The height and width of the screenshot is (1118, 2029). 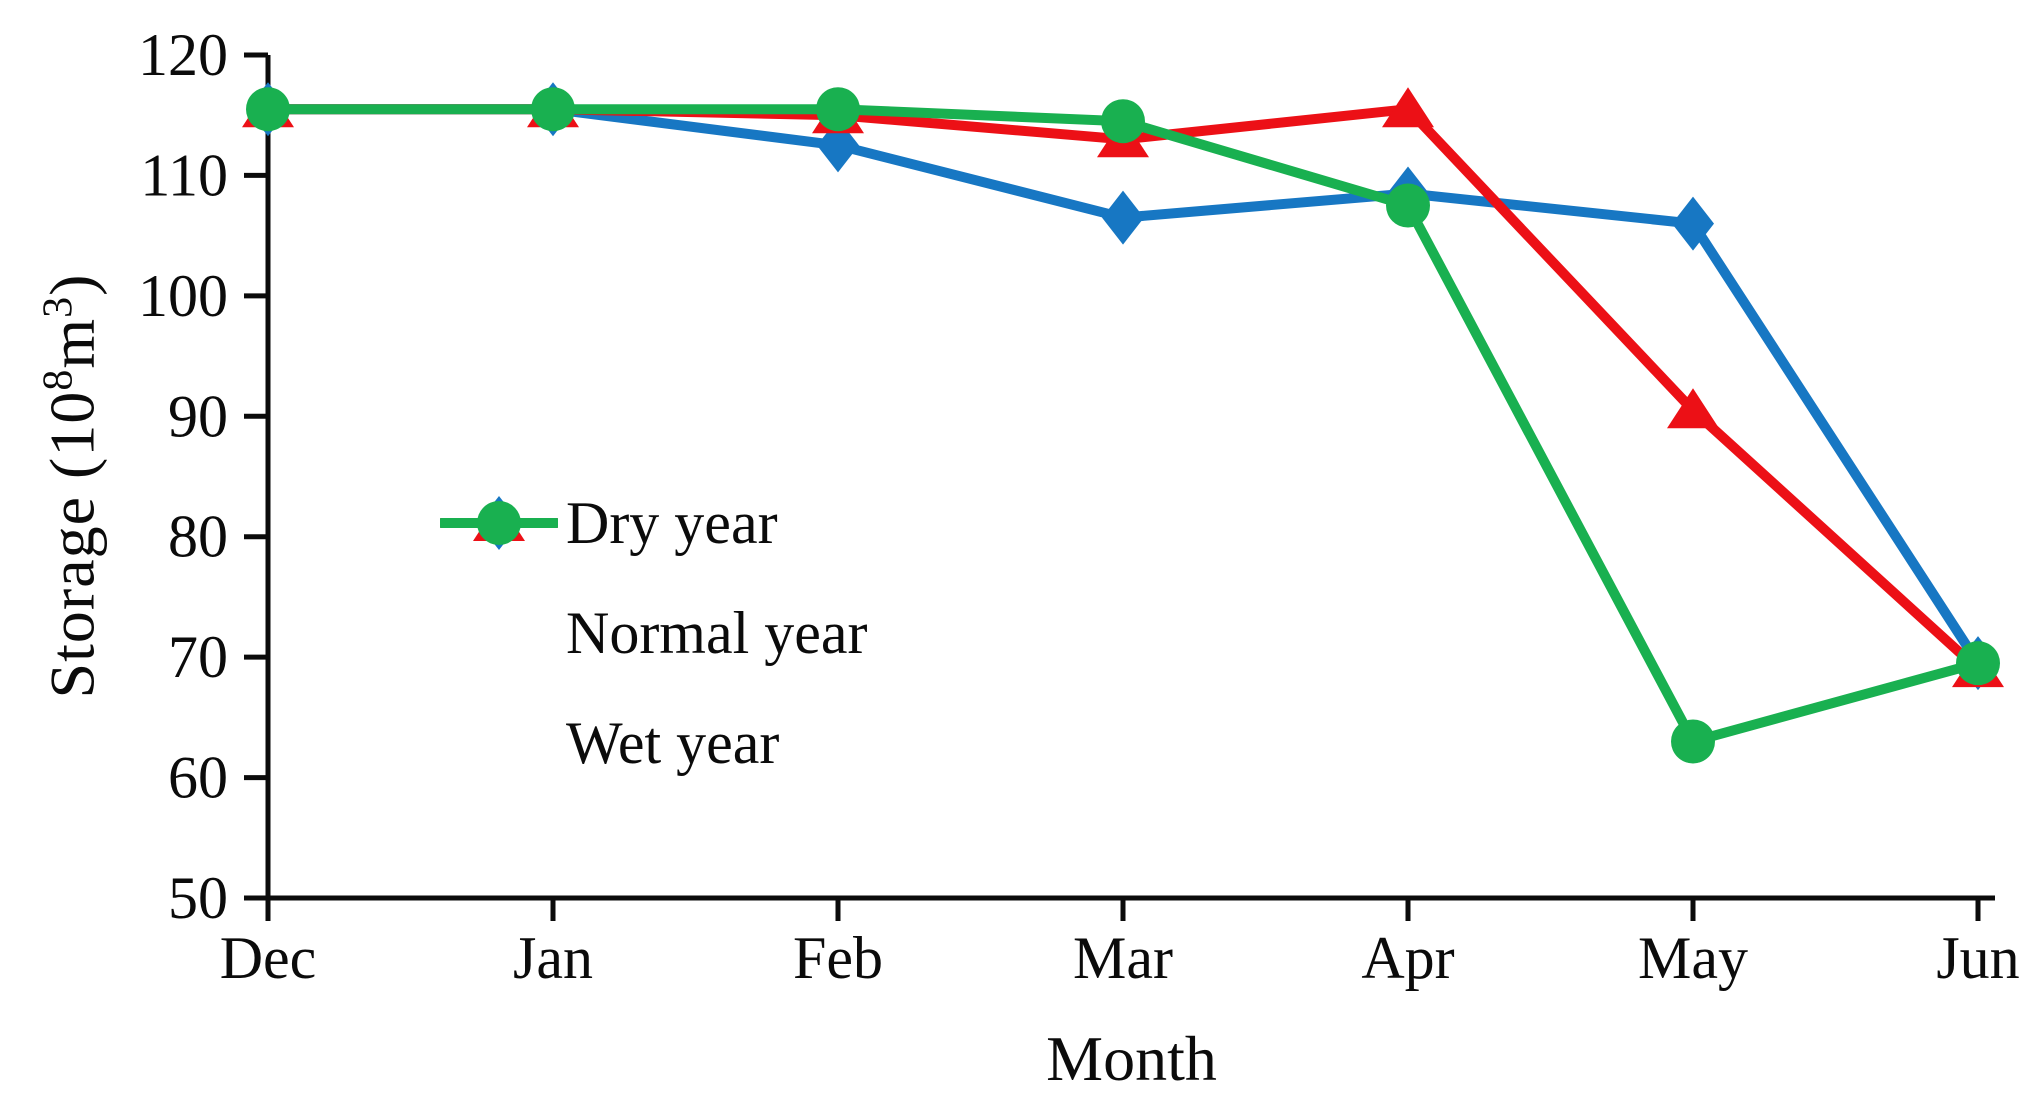 I want to click on legend-item: Wet year, so click(x=654, y=644).